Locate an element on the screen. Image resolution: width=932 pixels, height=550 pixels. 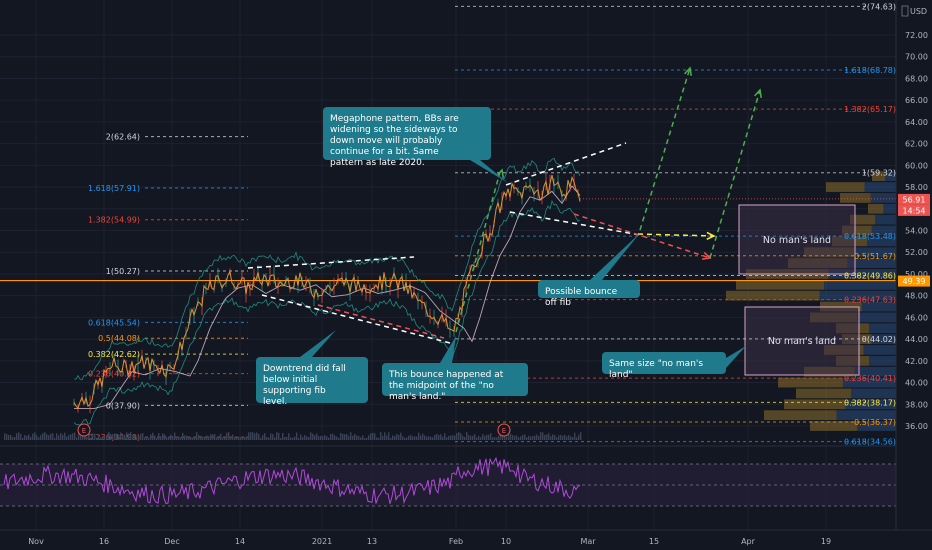
price-tick-label: 50.00 is located at coordinates (916, 274).